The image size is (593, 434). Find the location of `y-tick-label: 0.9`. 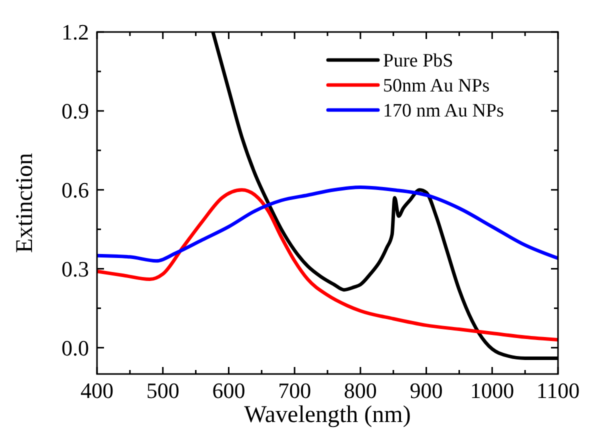

y-tick-label: 0.9 is located at coordinates (75, 111).